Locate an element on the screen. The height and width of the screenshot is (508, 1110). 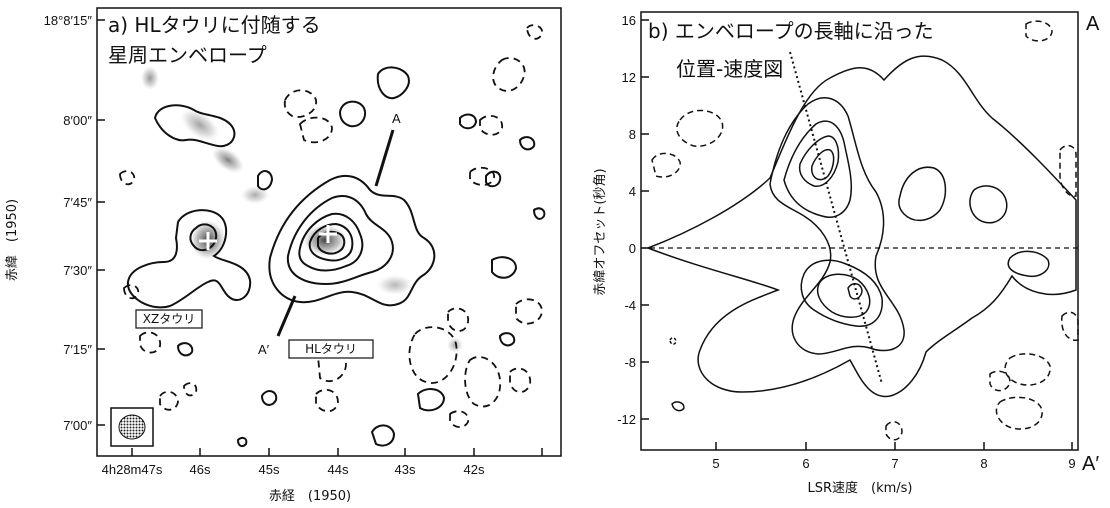
panel-b-ytick-1: 12 is located at coordinates (629, 77).